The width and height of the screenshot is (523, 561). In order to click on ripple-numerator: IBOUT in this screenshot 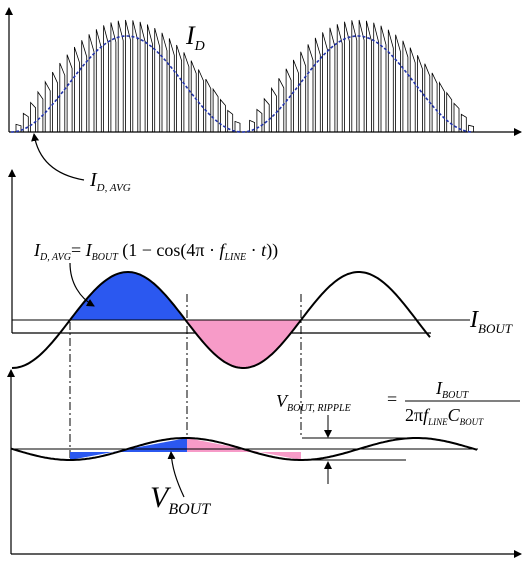, I will do `click(452, 389)`.